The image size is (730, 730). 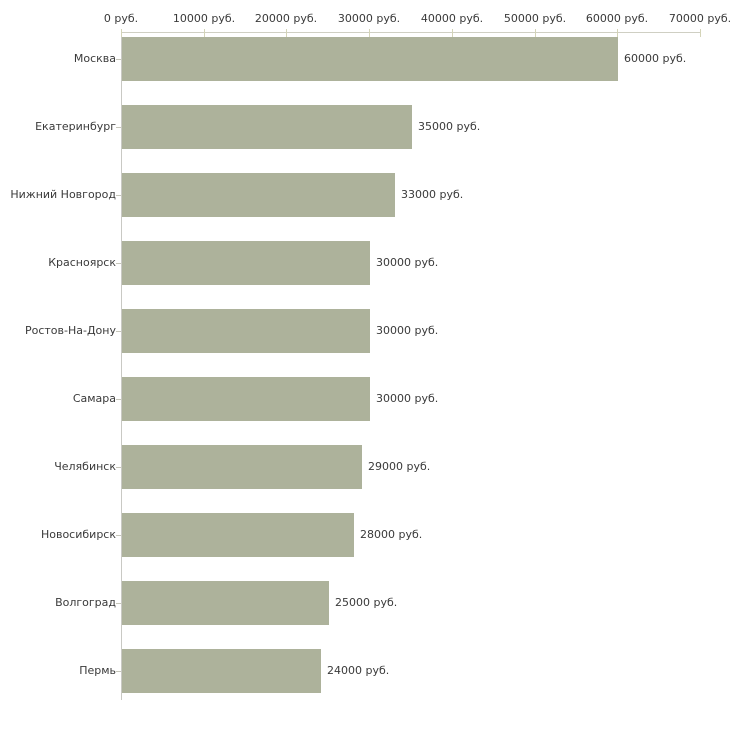 What do you see at coordinates (358, 670) in the screenshot?
I see `value-label: 24000 руб.` at bounding box center [358, 670].